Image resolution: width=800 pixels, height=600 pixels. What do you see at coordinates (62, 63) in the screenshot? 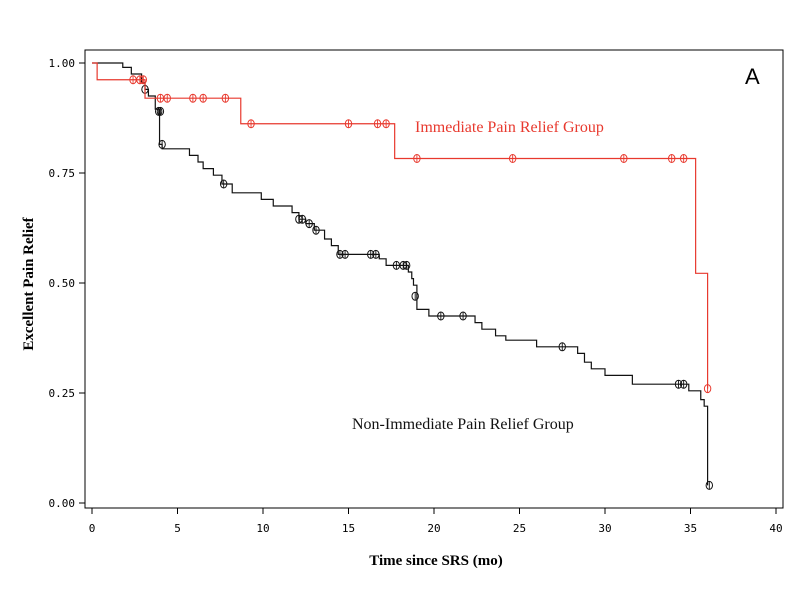
I see `y-tick-label: 1.00` at bounding box center [62, 63].